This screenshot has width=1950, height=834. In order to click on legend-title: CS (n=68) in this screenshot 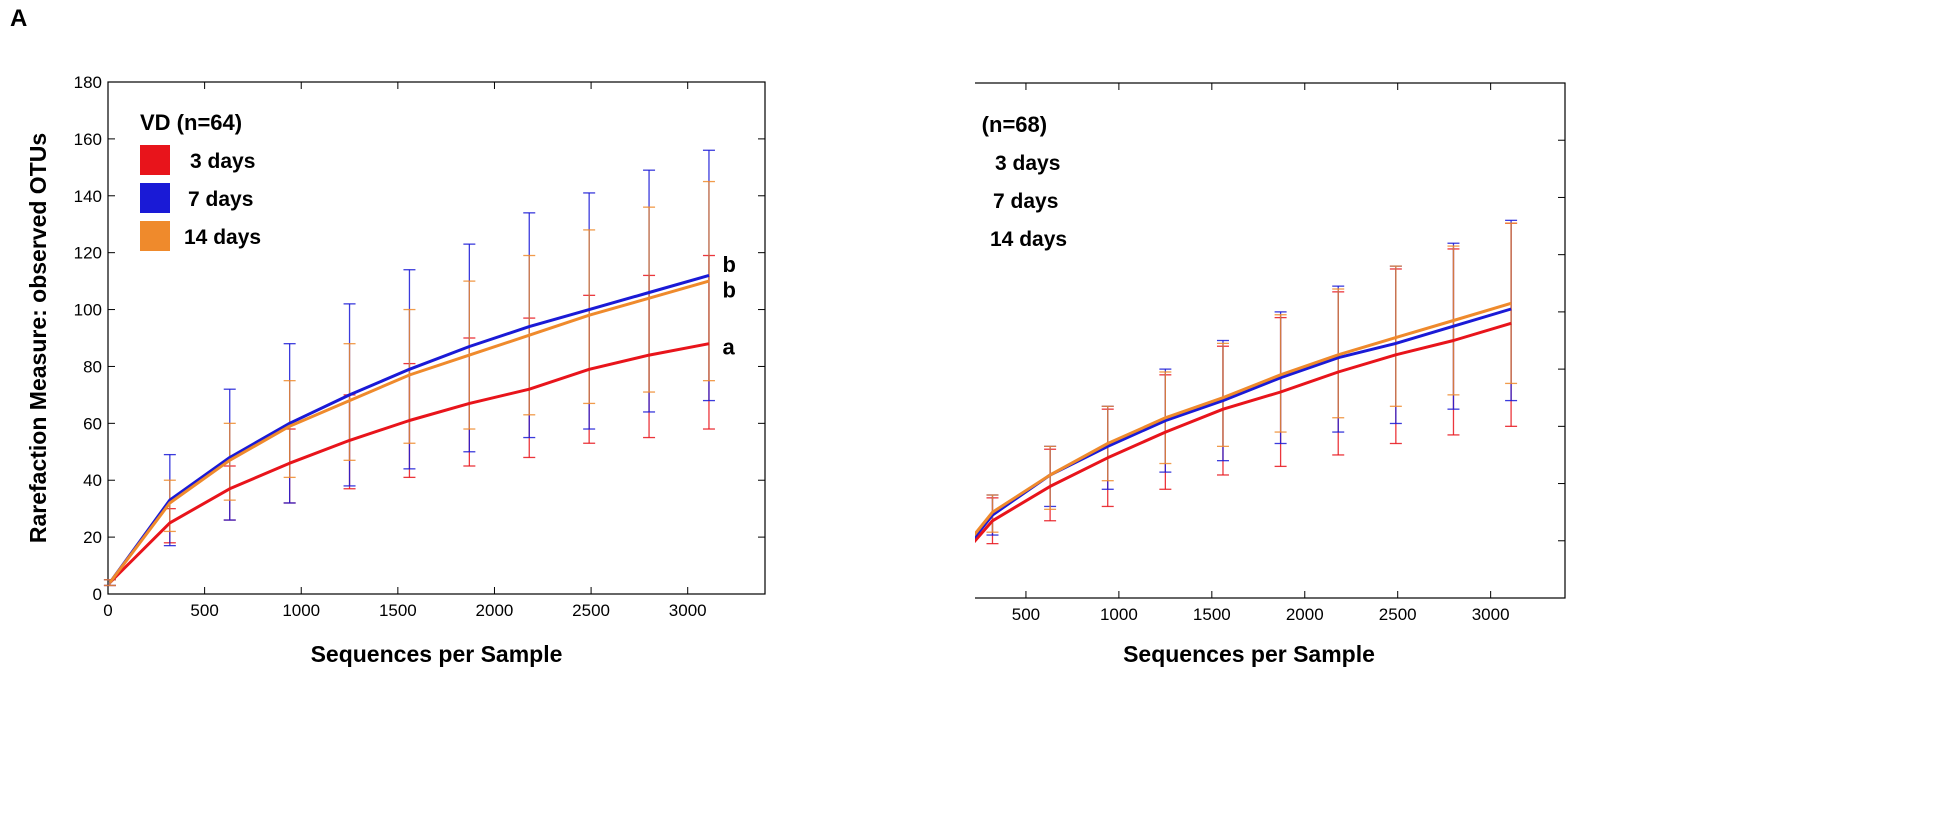, I will do `click(1011, 124)`.